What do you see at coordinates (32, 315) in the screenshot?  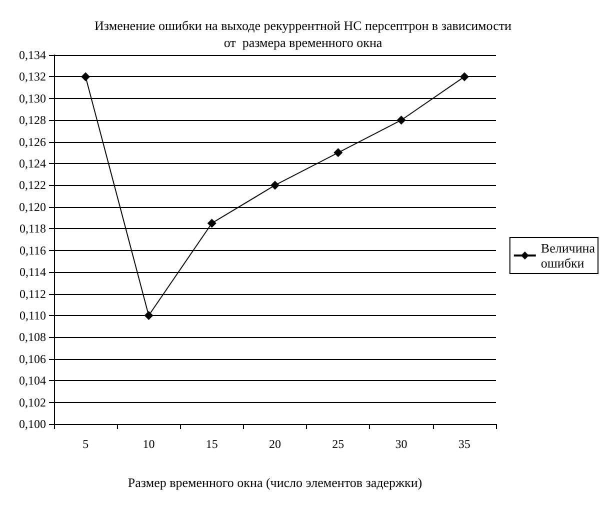 I see `y-tick-label: 0,110` at bounding box center [32, 315].